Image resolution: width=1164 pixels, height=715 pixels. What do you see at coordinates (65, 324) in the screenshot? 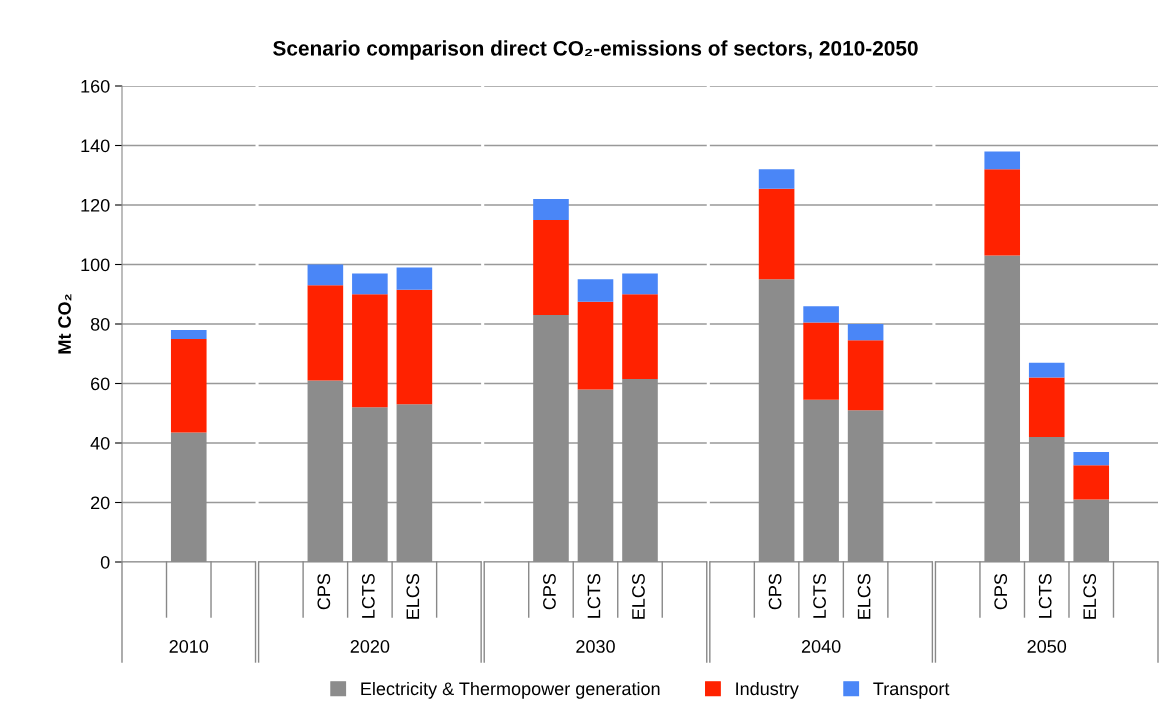
I see `y-axis-title: Mt CO₂` at bounding box center [65, 324].